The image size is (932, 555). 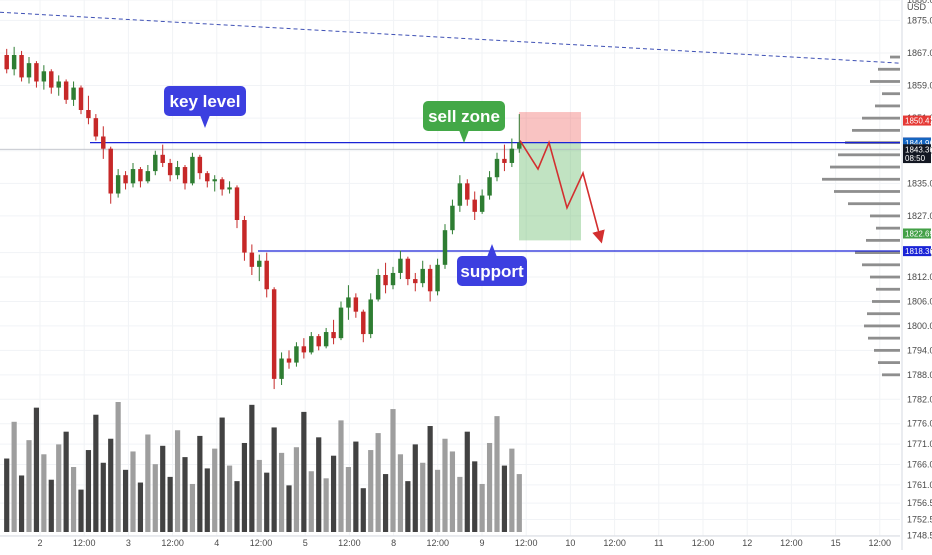 I want to click on projection-path, so click(x=562, y=192).